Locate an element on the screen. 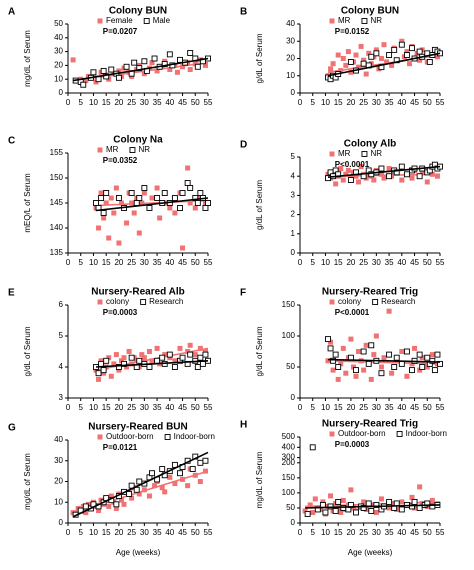 The image size is (474, 570). y-tick-label: 4 is located at coordinates (293, 175).